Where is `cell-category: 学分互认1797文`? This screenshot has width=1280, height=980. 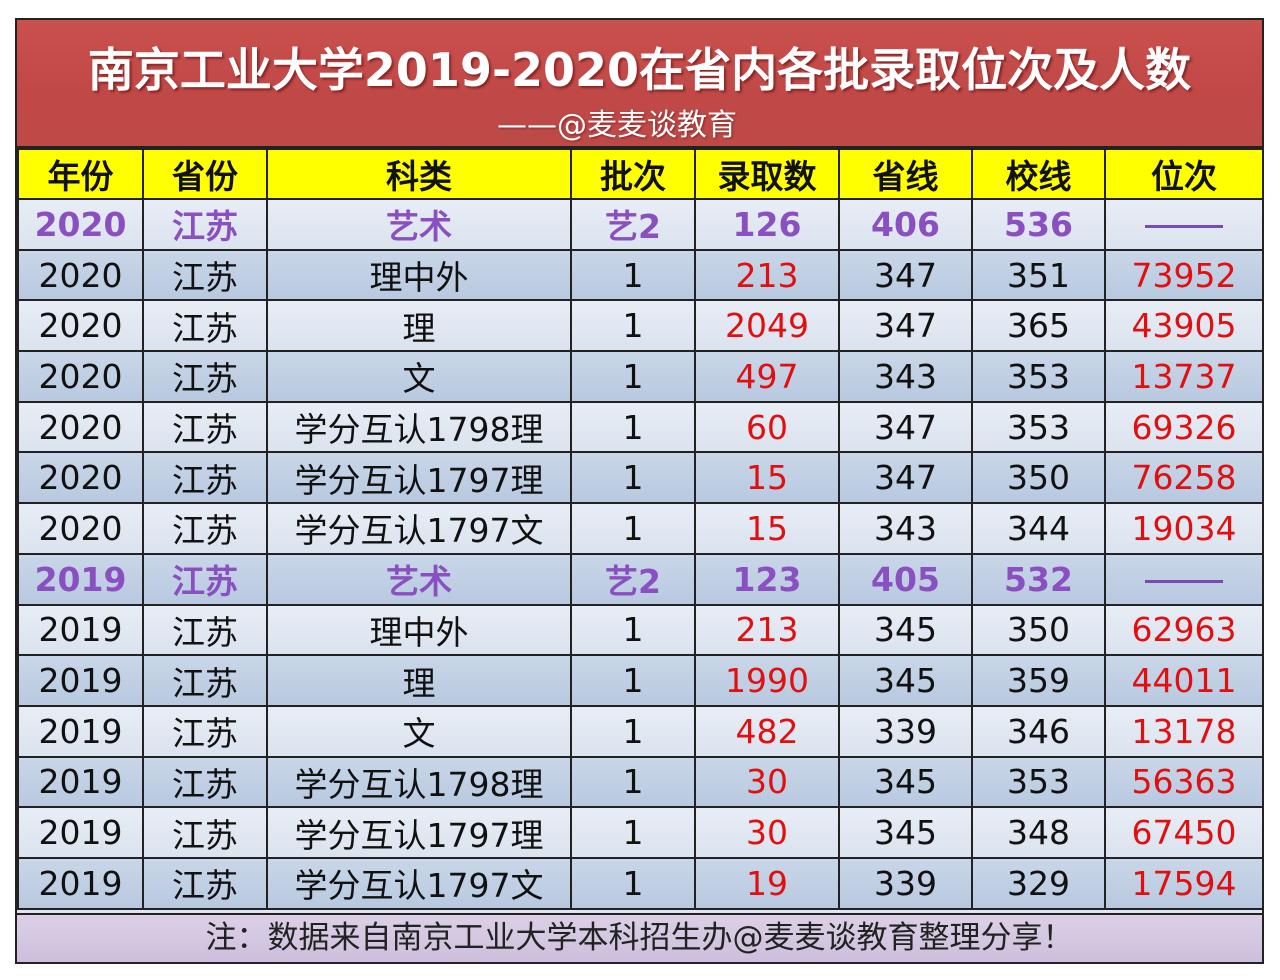 cell-category: 学分互认1797文 is located at coordinates (419, 883).